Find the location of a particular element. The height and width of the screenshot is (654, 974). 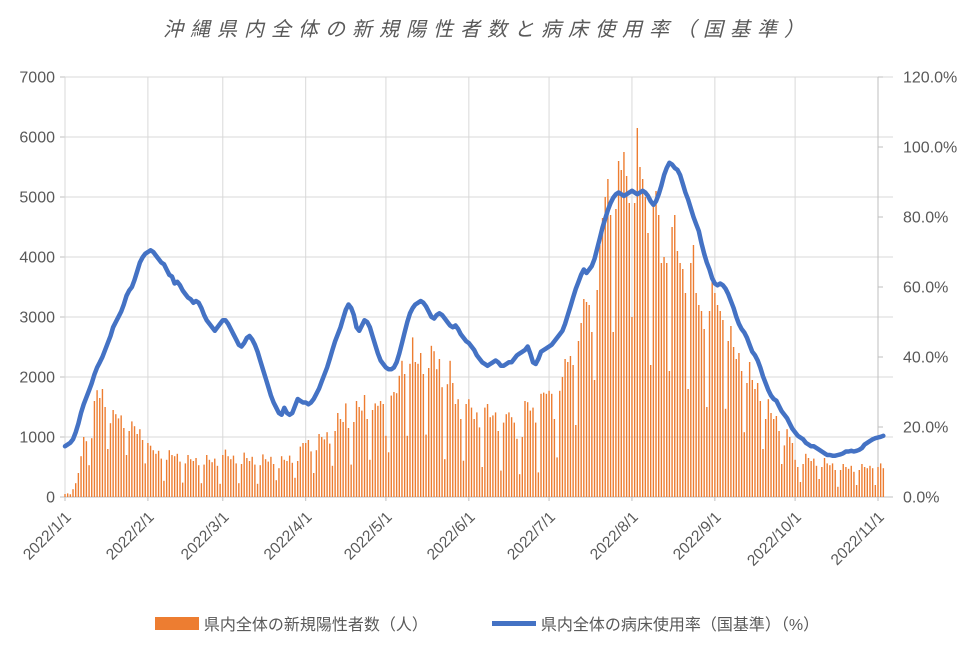

chart-legend: 県内全体の新規陽性者数（人） 県内全体の病床使用率（国基準）（%） is located at coordinates (487, 623).